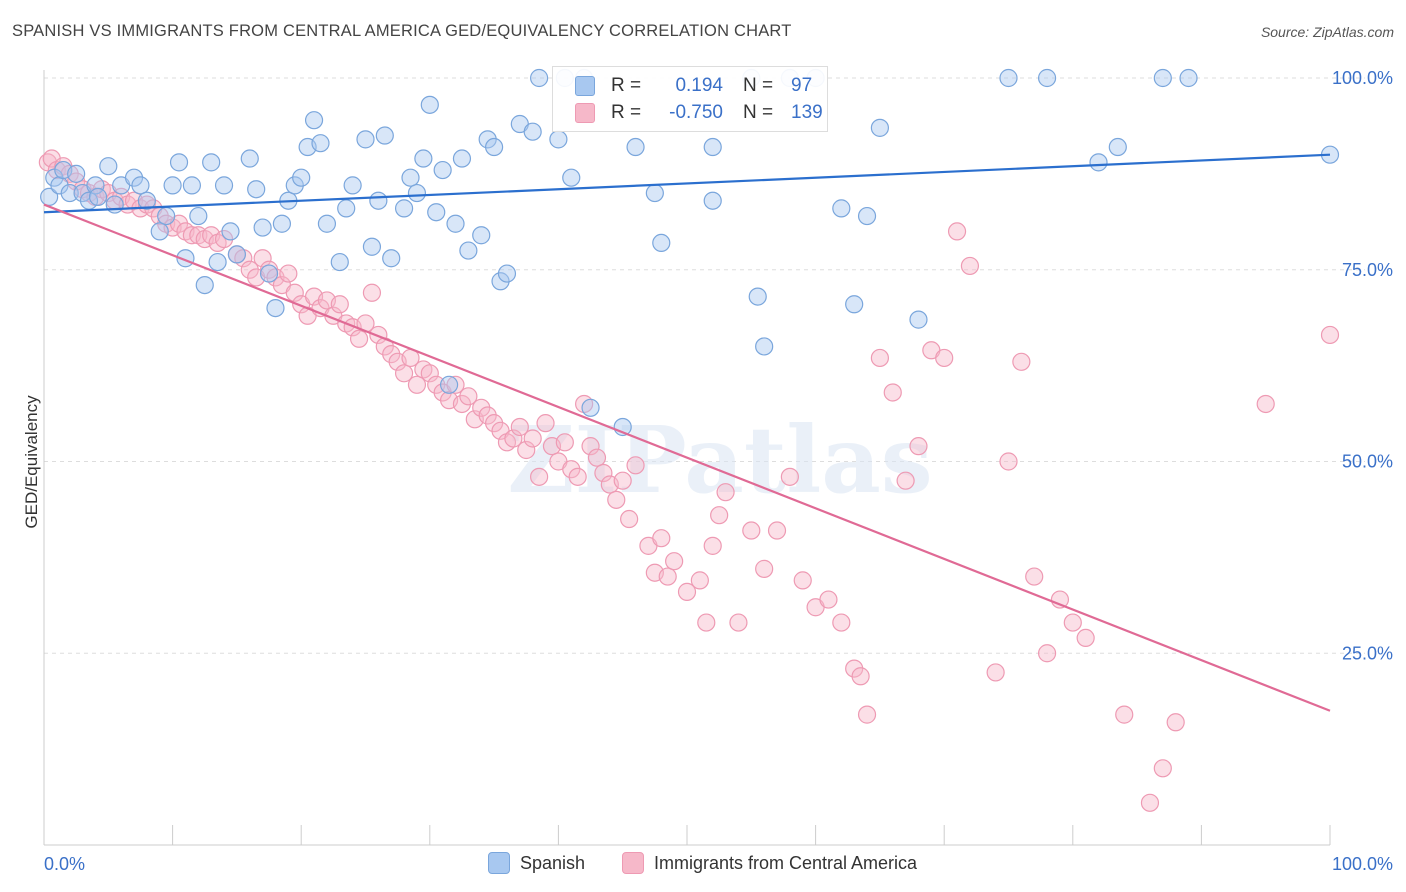  What do you see at coordinates (1367, 270) in the screenshot?
I see `y-tick-label: 75.0%` at bounding box center [1367, 270].